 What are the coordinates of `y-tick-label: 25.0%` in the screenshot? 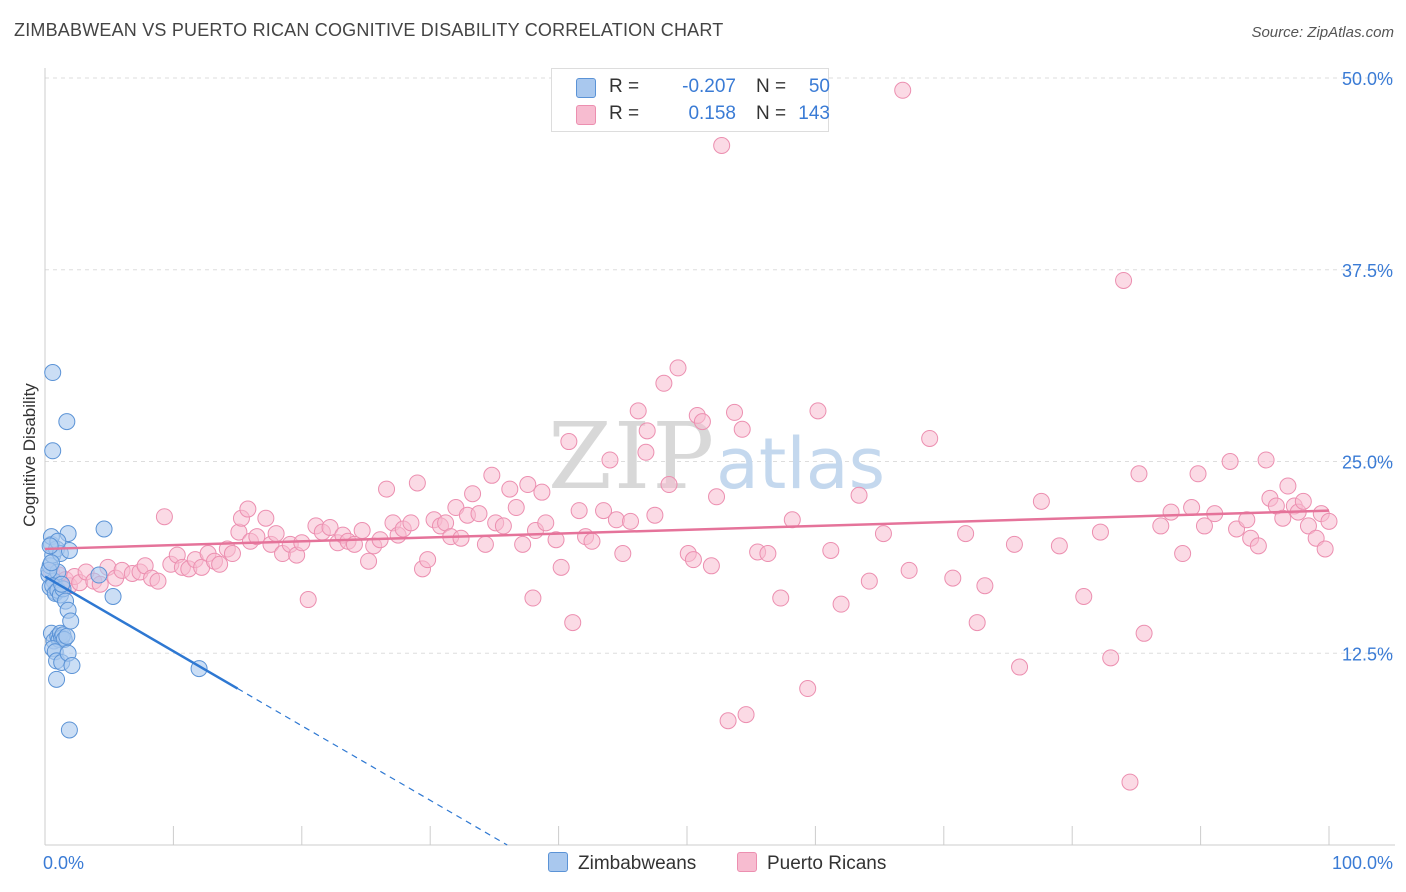 It's located at (1367, 463).